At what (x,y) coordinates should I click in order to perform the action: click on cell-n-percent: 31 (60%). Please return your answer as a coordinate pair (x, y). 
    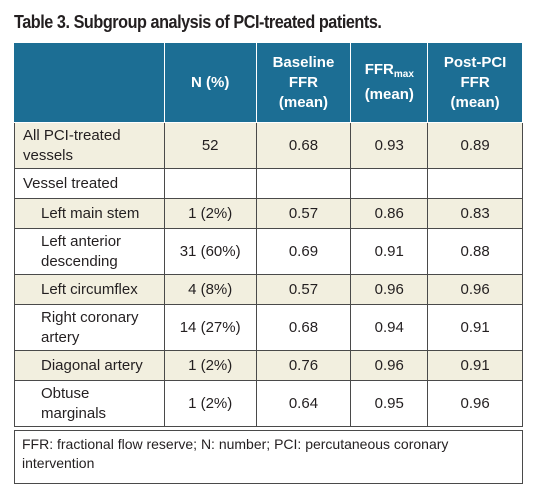
    Looking at the image, I should click on (210, 251).